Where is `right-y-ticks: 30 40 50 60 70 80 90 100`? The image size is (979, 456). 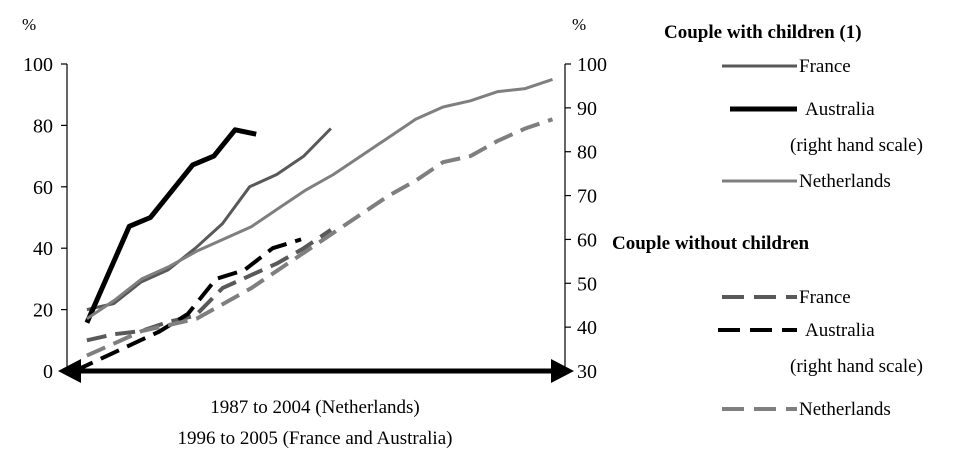 right-y-ticks: 30 40 50 60 70 80 90 100 is located at coordinates (586, 218).